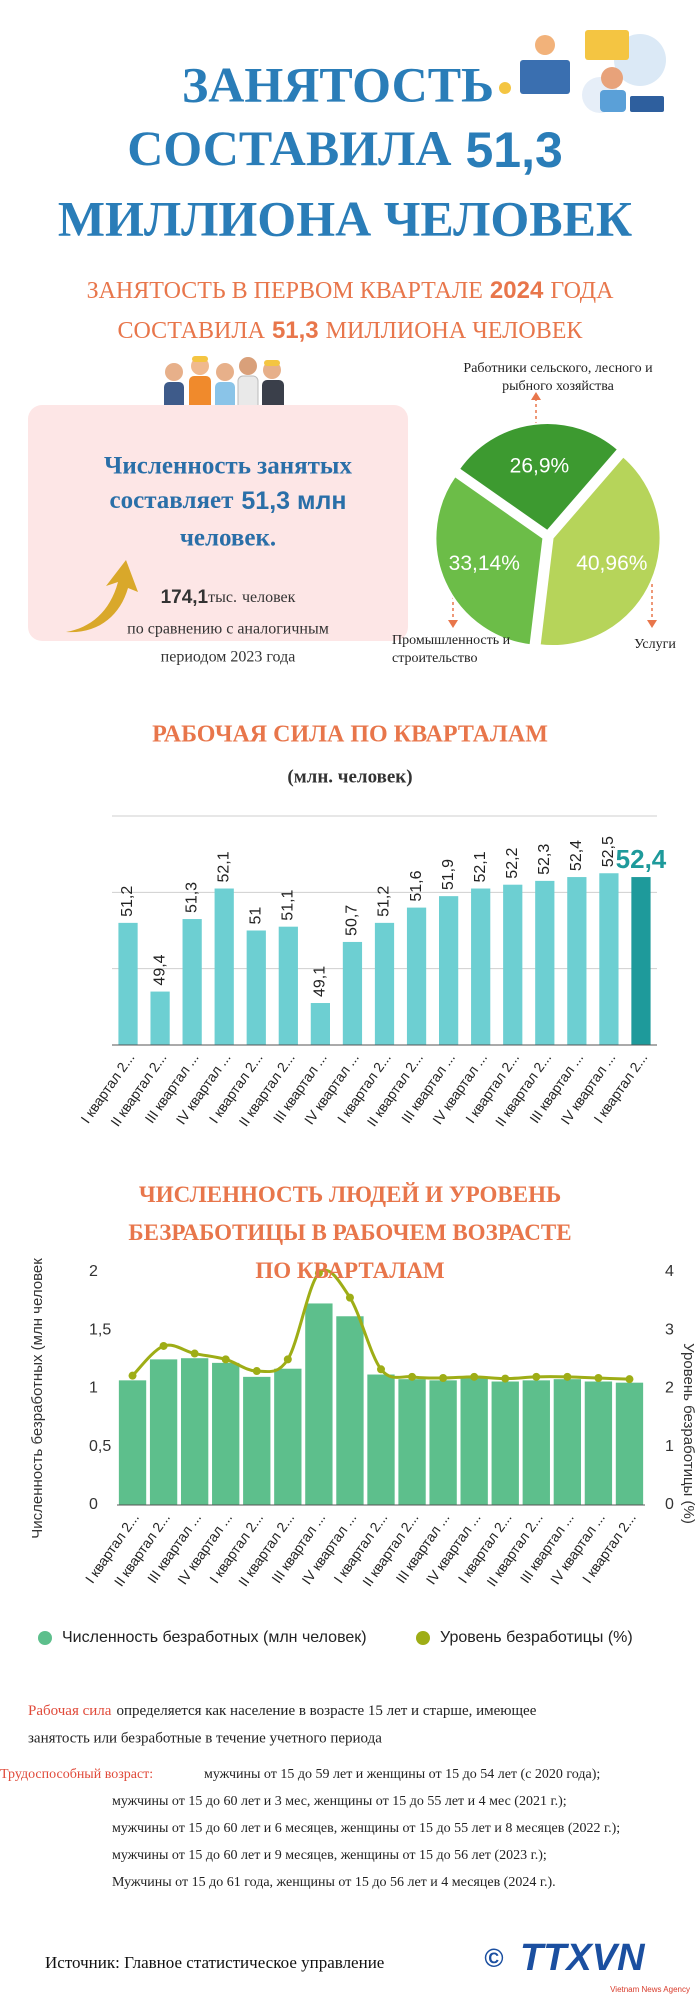 This screenshot has height=2000, width=700. I want to click on subtitle-line: ЗАНЯТОСТЬ В ПЕРВОМ КВАРТАЛЕ 2024 ГОДА, so click(351, 290).